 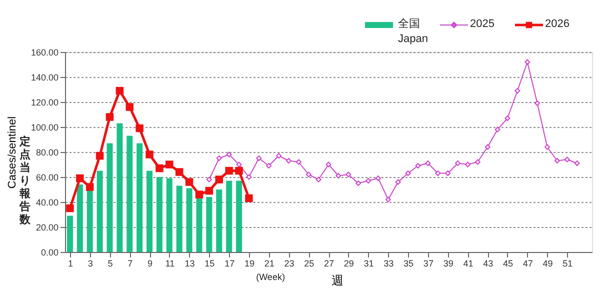 I want to click on legend-label: 2026, so click(x=557, y=24).